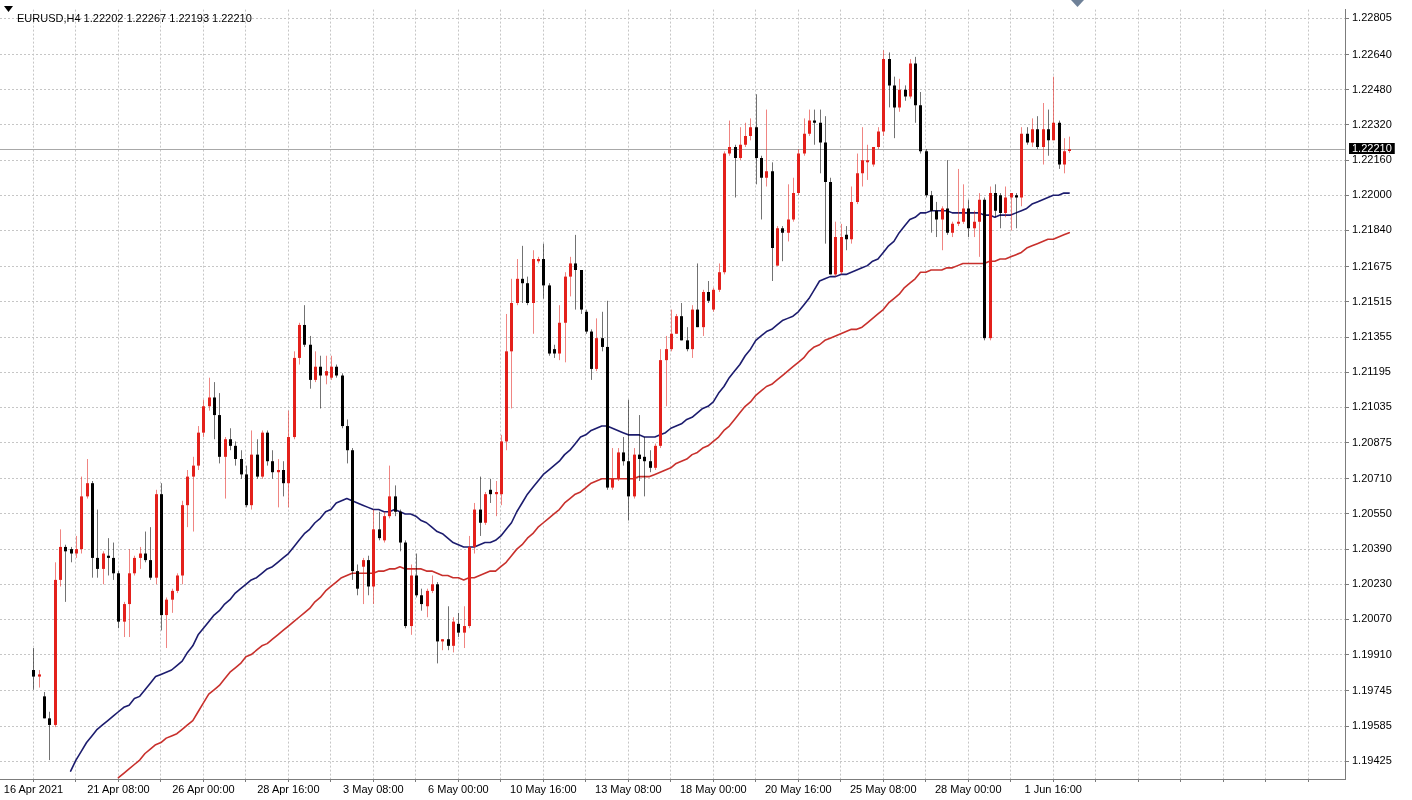  I want to click on y-tick-label: 1.21195, so click(1371, 371).